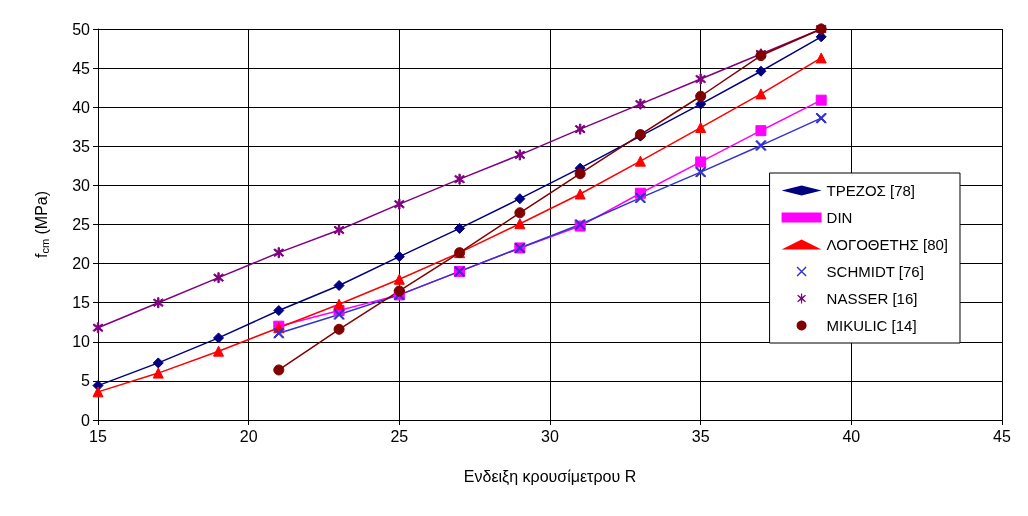 The height and width of the screenshot is (516, 1028). What do you see at coordinates (81, 224) in the screenshot?
I see `y-tick-label: 25` at bounding box center [81, 224].